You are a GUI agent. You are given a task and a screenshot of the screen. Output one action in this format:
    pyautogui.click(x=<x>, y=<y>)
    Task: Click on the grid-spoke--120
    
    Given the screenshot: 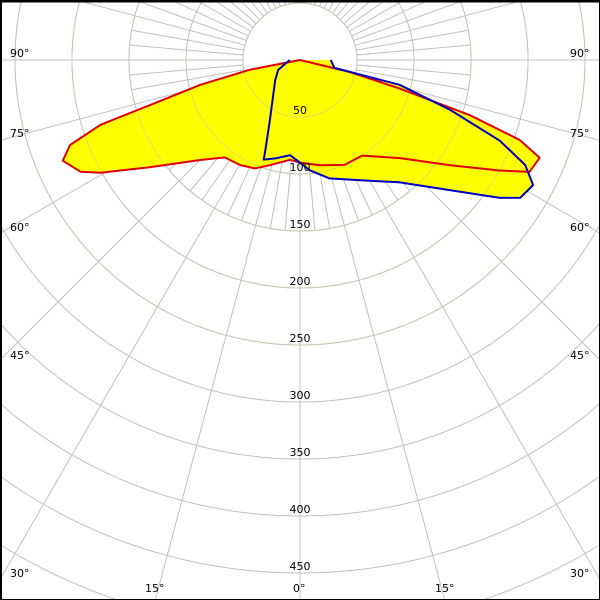 What is the action you would take?
    pyautogui.click(x=223, y=16)
    